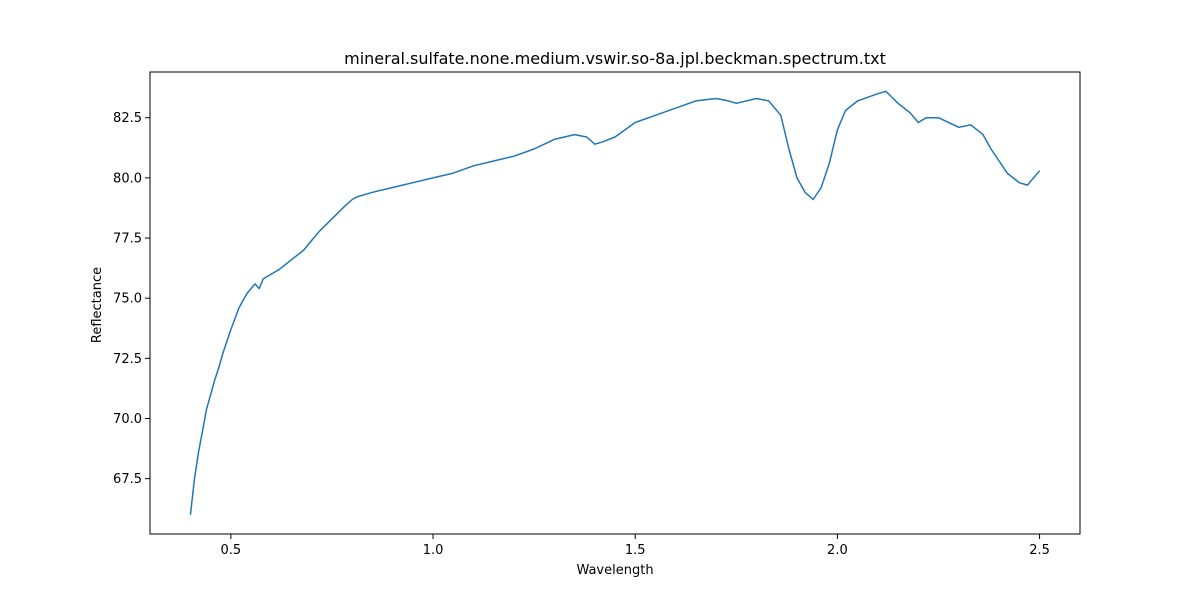  Describe the element at coordinates (97, 305) in the screenshot. I see `y-axis-label: Reflectance` at that location.